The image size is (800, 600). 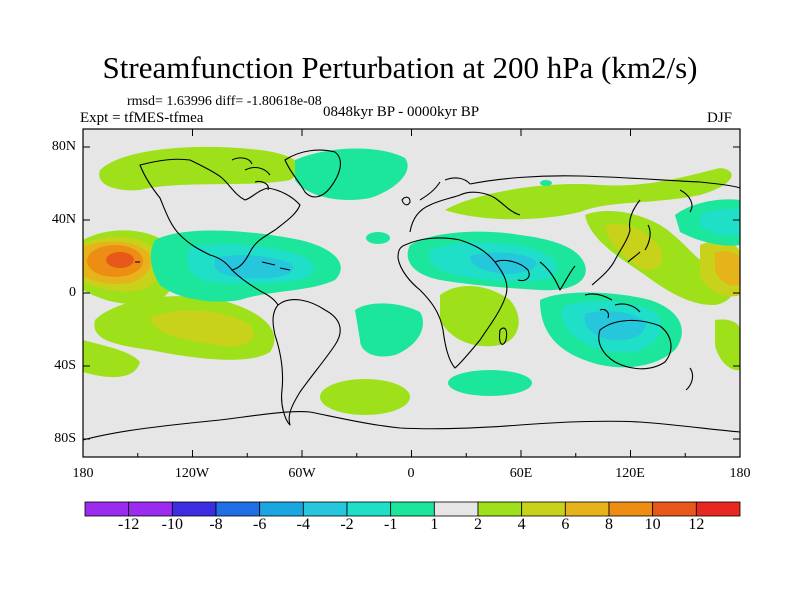 I want to click on central-pacific-high-core, so click(x=120, y=260).